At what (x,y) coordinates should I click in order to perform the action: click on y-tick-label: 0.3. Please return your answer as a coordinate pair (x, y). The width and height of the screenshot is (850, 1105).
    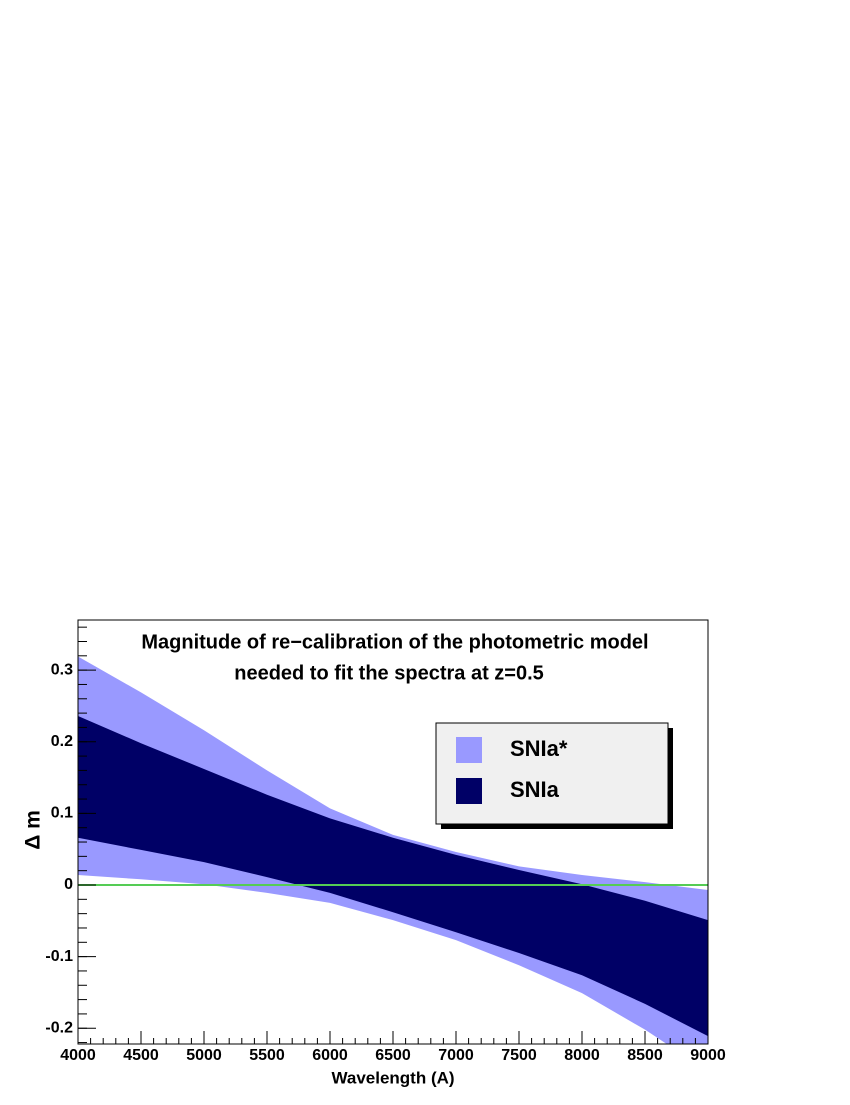
    Looking at the image, I should click on (62, 669).